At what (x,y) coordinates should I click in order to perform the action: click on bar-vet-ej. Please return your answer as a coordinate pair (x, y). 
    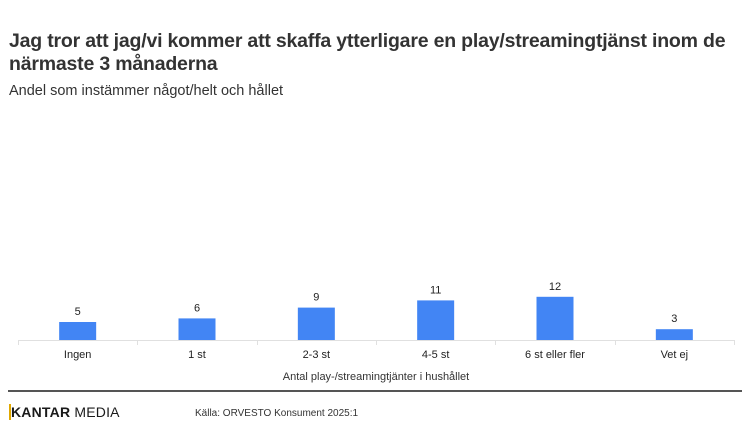
    Looking at the image, I should click on (674, 334).